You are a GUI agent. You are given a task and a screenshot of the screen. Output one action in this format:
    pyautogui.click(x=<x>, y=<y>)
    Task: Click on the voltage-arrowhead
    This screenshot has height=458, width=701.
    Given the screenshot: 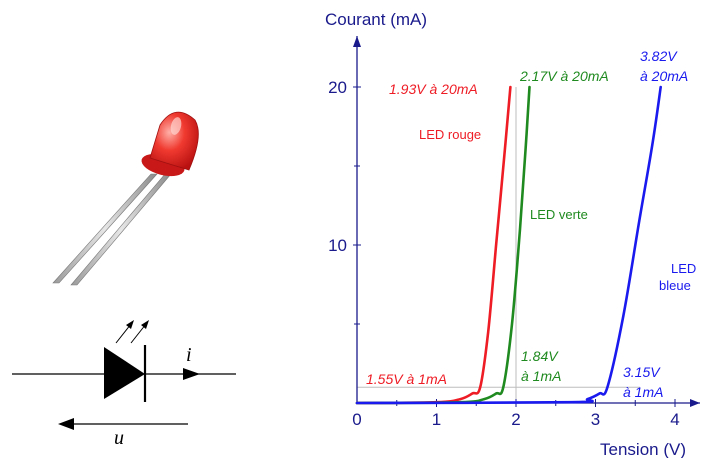 What is the action you would take?
    pyautogui.click(x=66, y=424)
    